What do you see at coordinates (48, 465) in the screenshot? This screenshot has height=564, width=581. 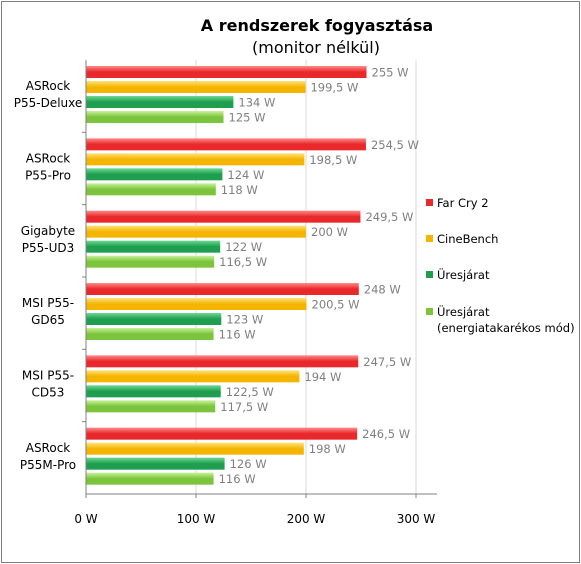 I see `category-label: P55M-Pro` at bounding box center [48, 465].